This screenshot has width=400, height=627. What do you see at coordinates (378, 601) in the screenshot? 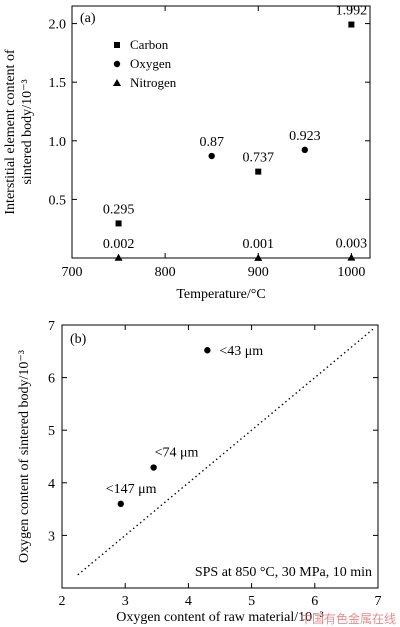
I see `panel-b-x-tick-label: 7` at bounding box center [378, 601].